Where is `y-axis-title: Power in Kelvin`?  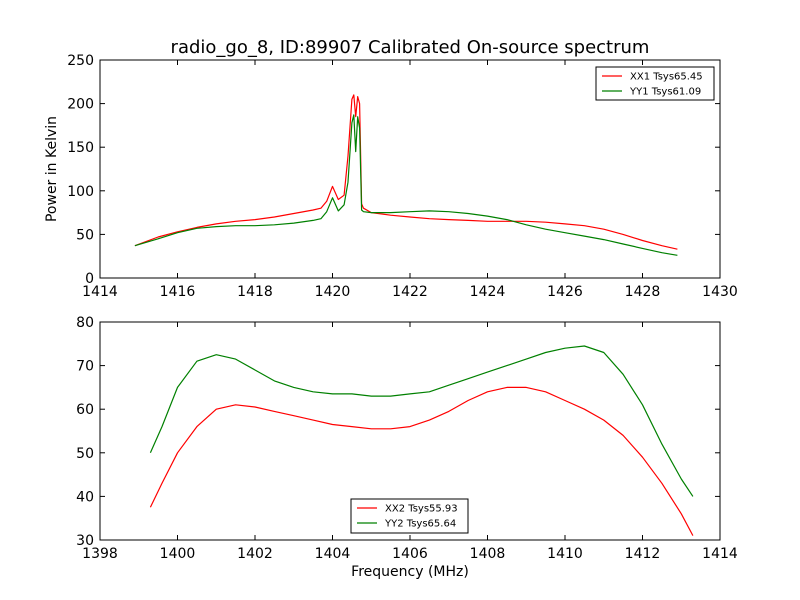 y-axis-title: Power in Kelvin is located at coordinates (52, 169).